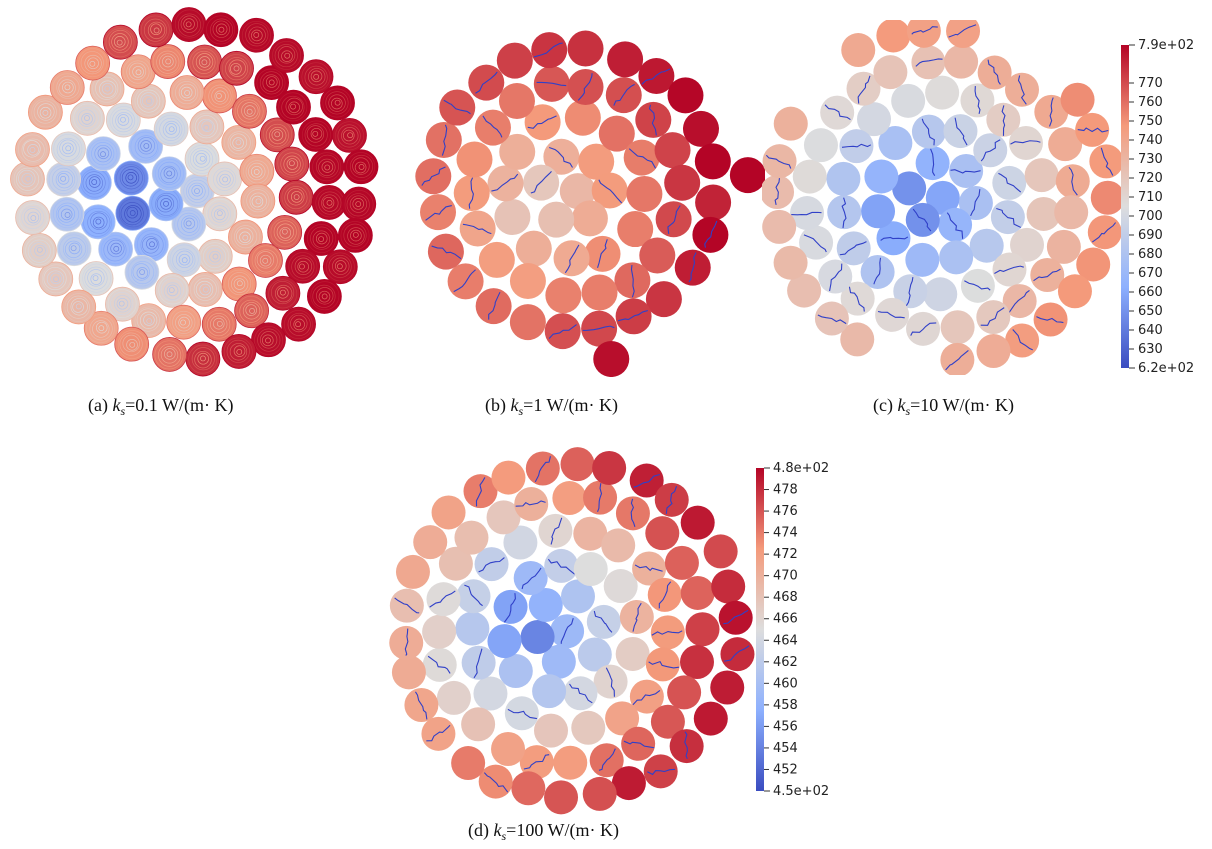 This screenshot has height=849, width=1212. What do you see at coordinates (504, 836) in the screenshot?
I see `caption-d-sub: s` at bounding box center [504, 836].